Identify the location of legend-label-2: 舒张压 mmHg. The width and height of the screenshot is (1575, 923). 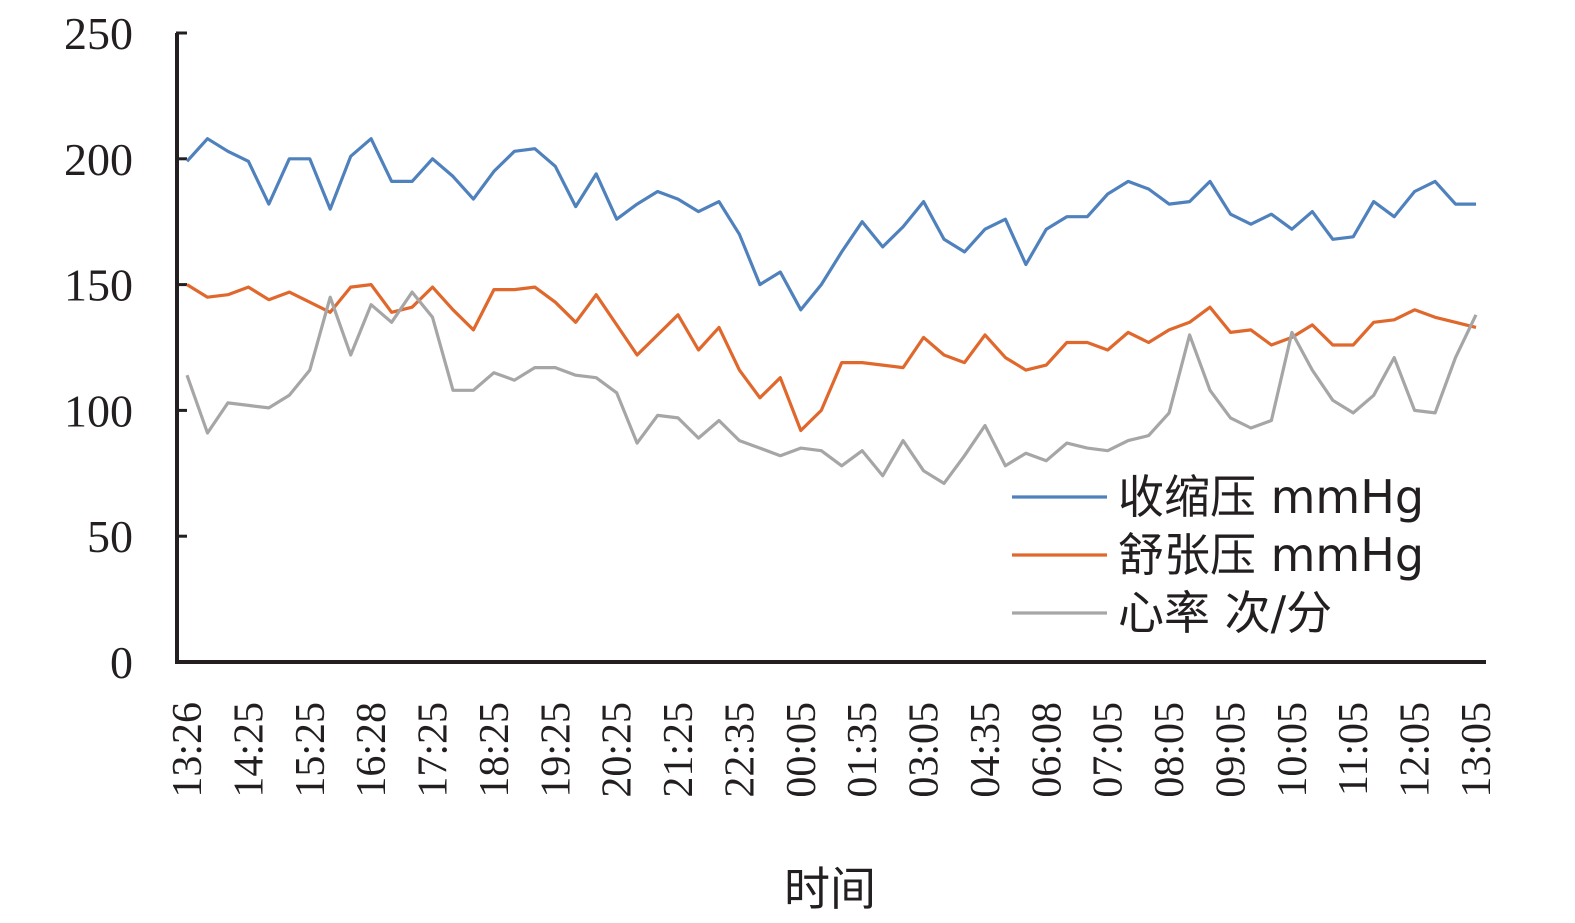
(1271, 555).